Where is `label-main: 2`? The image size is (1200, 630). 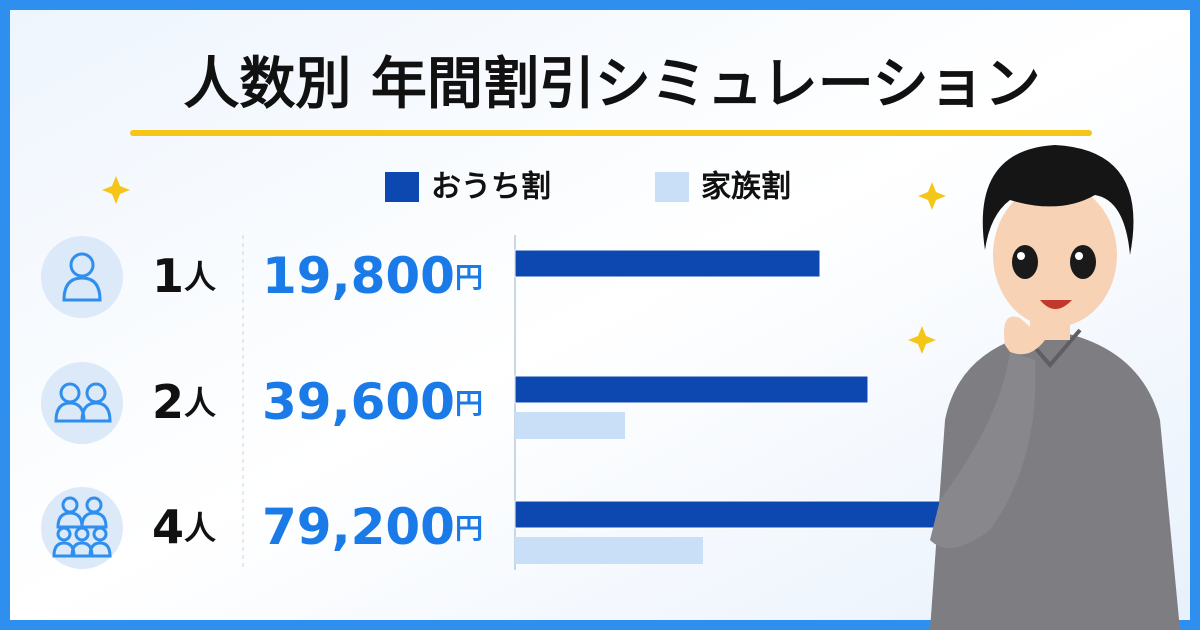
label-main: 2 is located at coordinates (168, 402).